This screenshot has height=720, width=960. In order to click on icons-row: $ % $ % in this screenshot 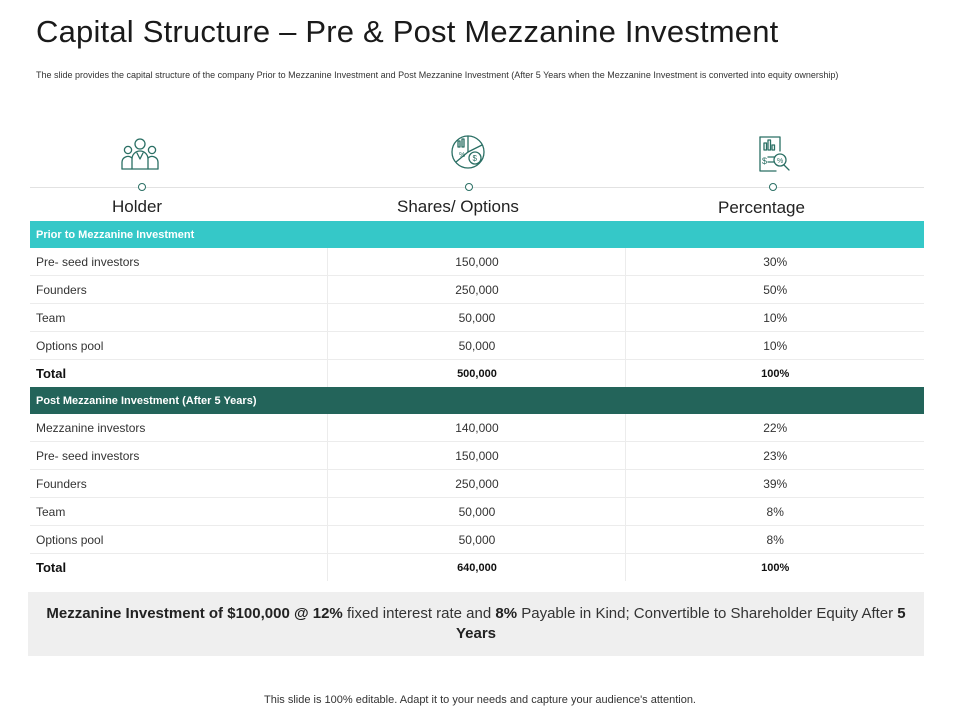, I will do `click(477, 162)`.